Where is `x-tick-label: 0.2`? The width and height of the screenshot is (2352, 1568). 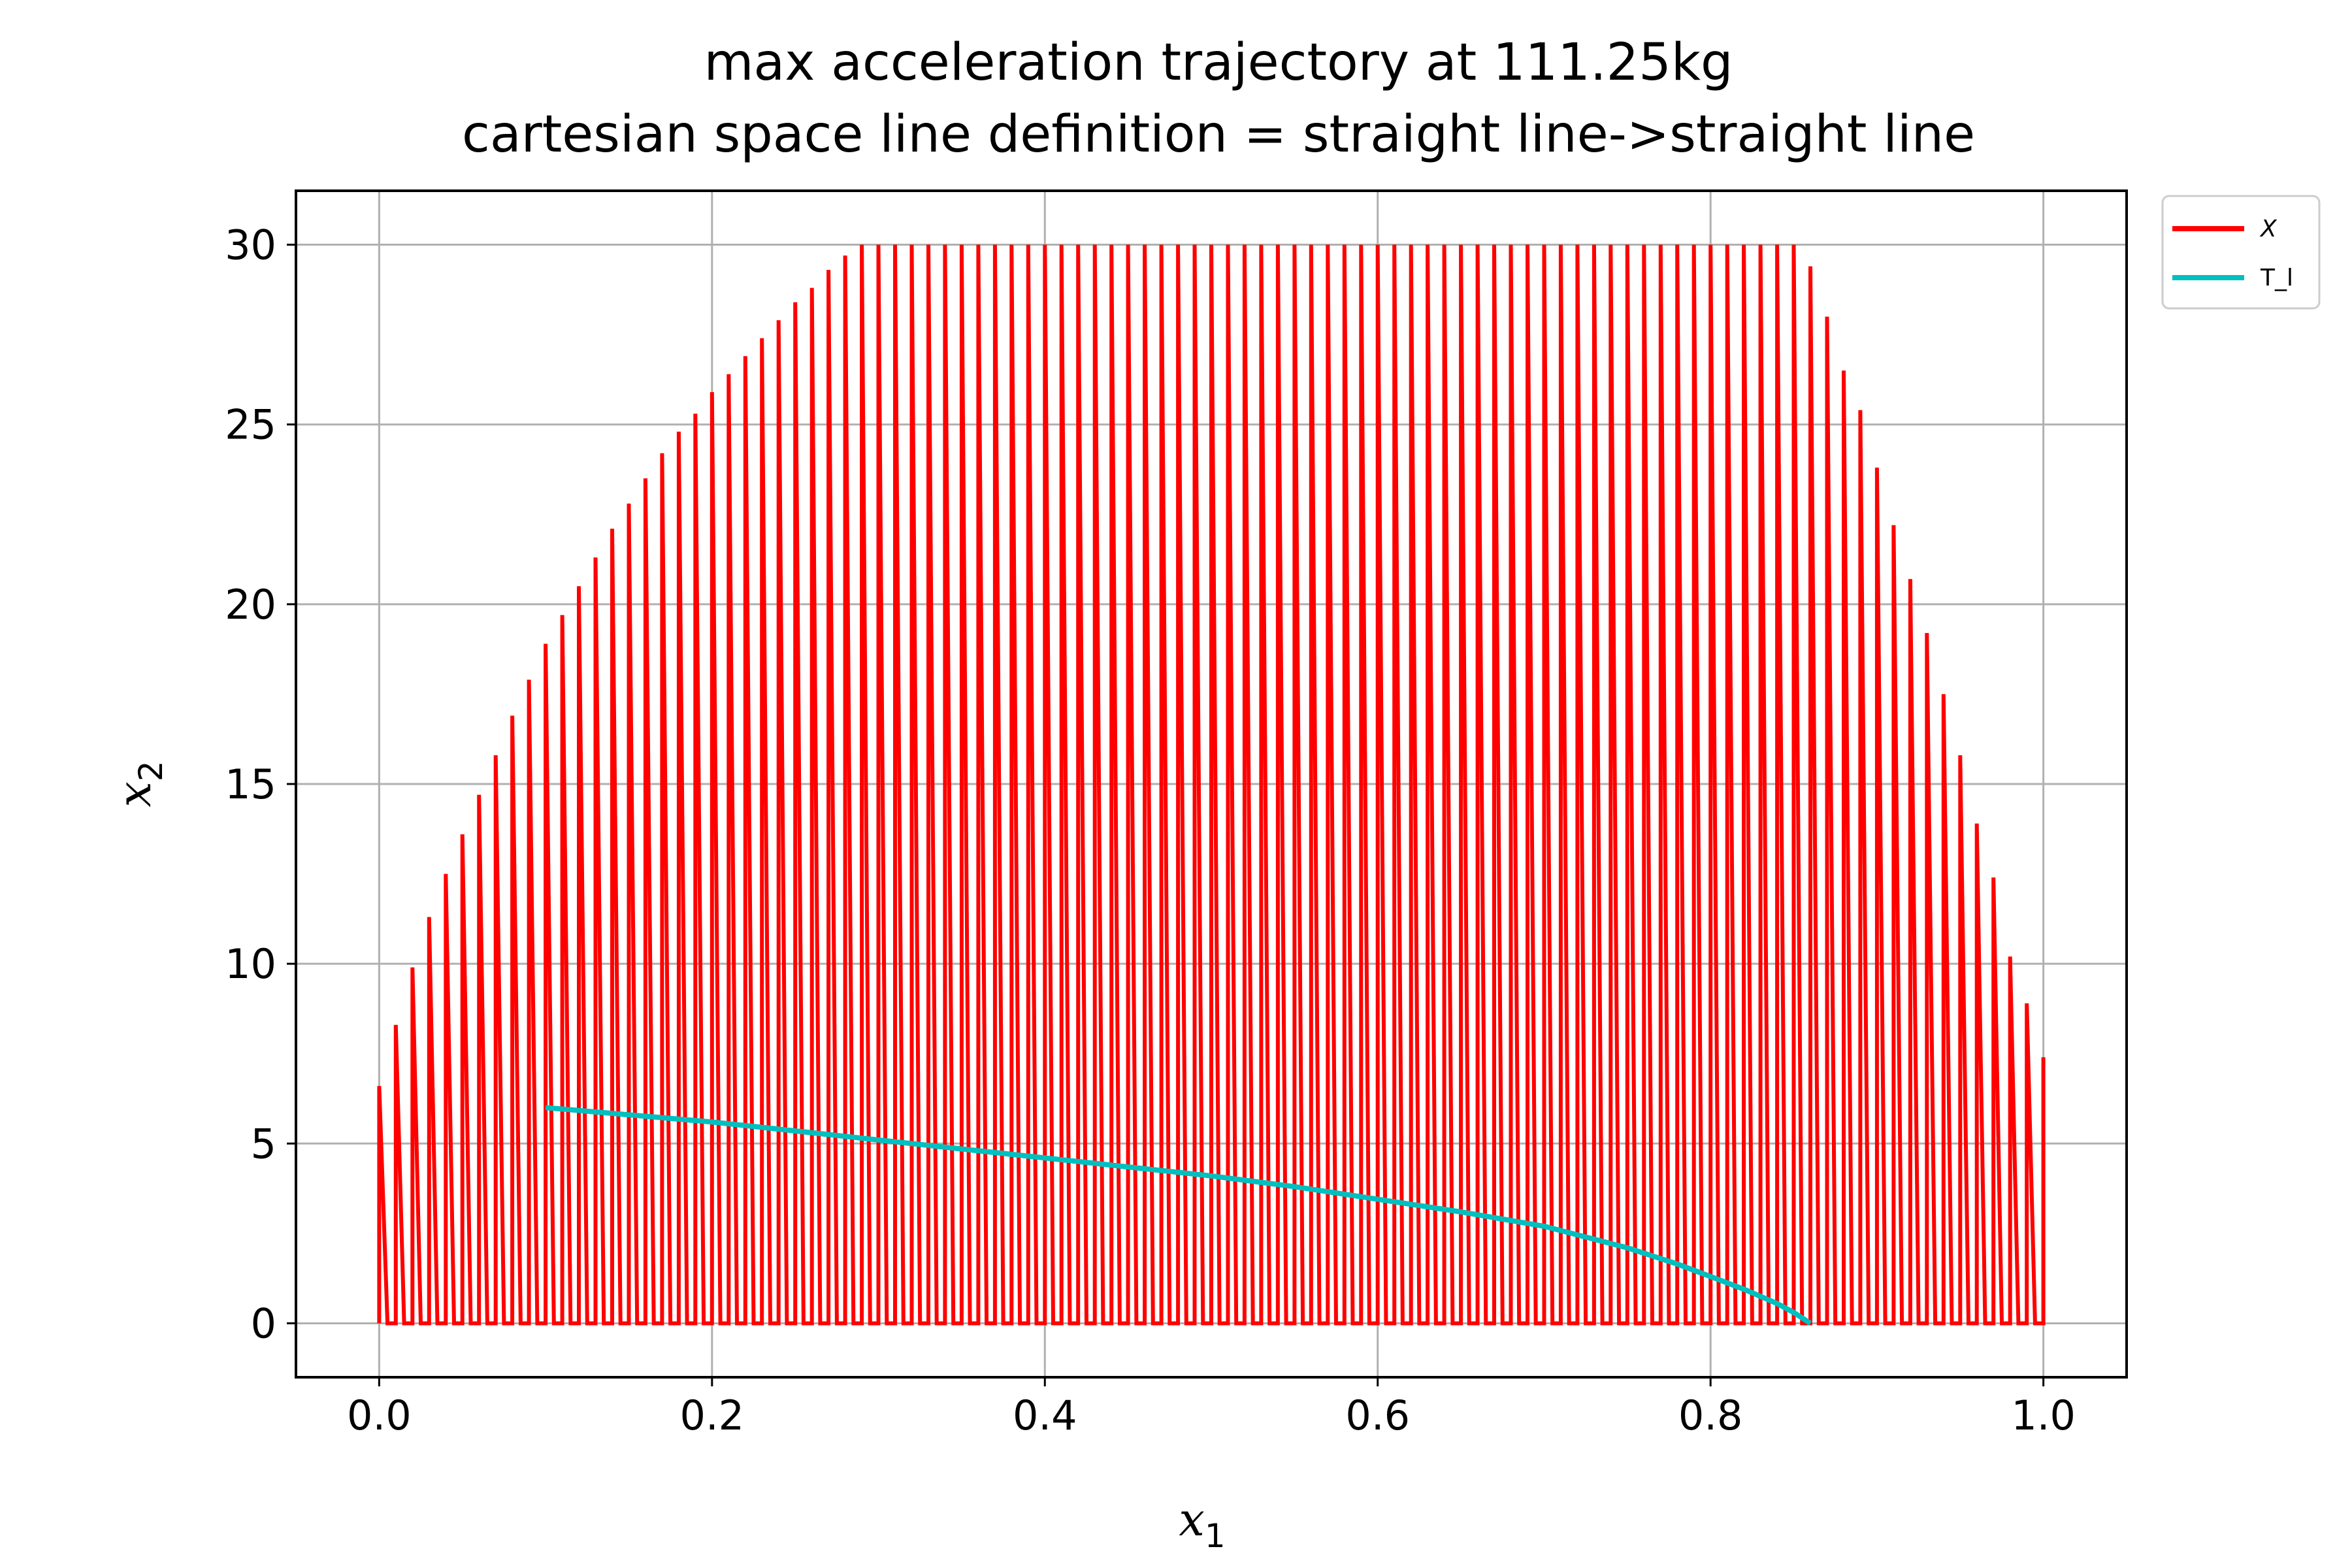
x-tick-label: 0.2 is located at coordinates (712, 1415).